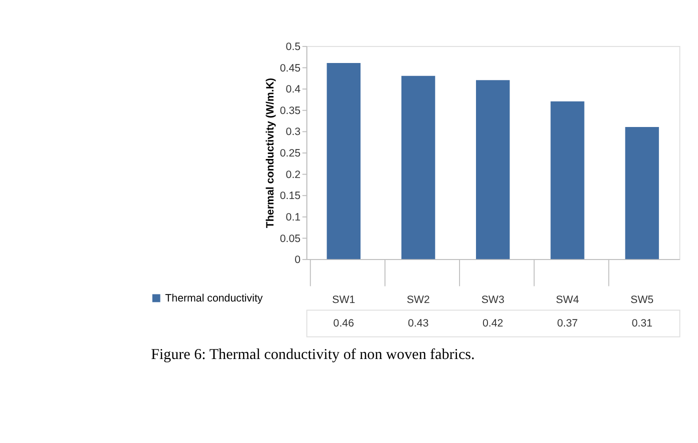  I want to click on y-tick-label: 0.05, so click(290, 238).